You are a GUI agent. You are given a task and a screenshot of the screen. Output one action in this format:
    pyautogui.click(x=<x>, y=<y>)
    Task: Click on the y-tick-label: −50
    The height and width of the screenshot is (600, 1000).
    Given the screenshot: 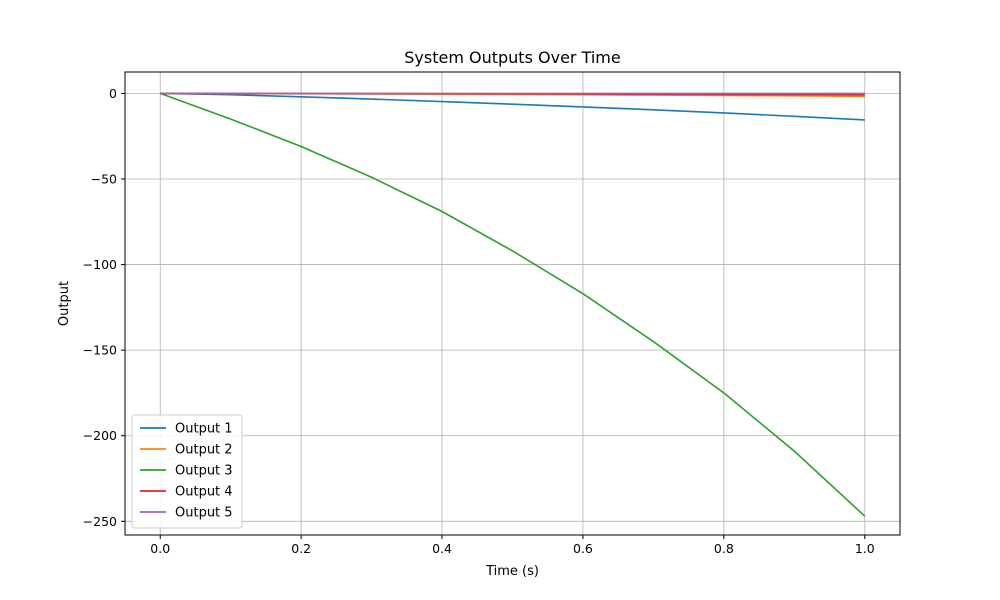 What is the action you would take?
    pyautogui.click(x=104, y=178)
    